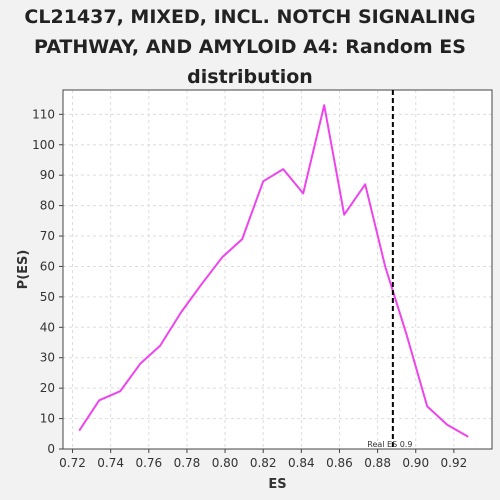 The image size is (500, 500). I want to click on y-tick-label: 0, so click(51, 449).